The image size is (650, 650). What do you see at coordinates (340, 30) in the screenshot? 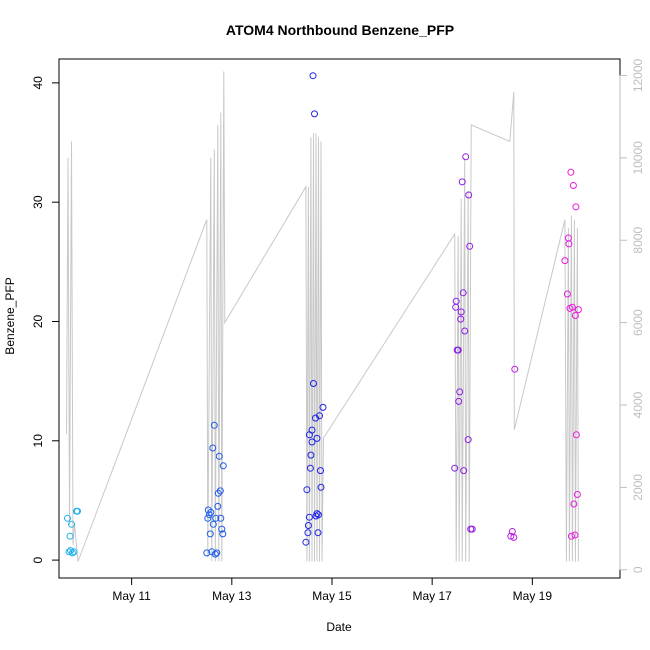
I see `chart-title: ATOM4 Northbound Benzene_PFP` at bounding box center [340, 30].